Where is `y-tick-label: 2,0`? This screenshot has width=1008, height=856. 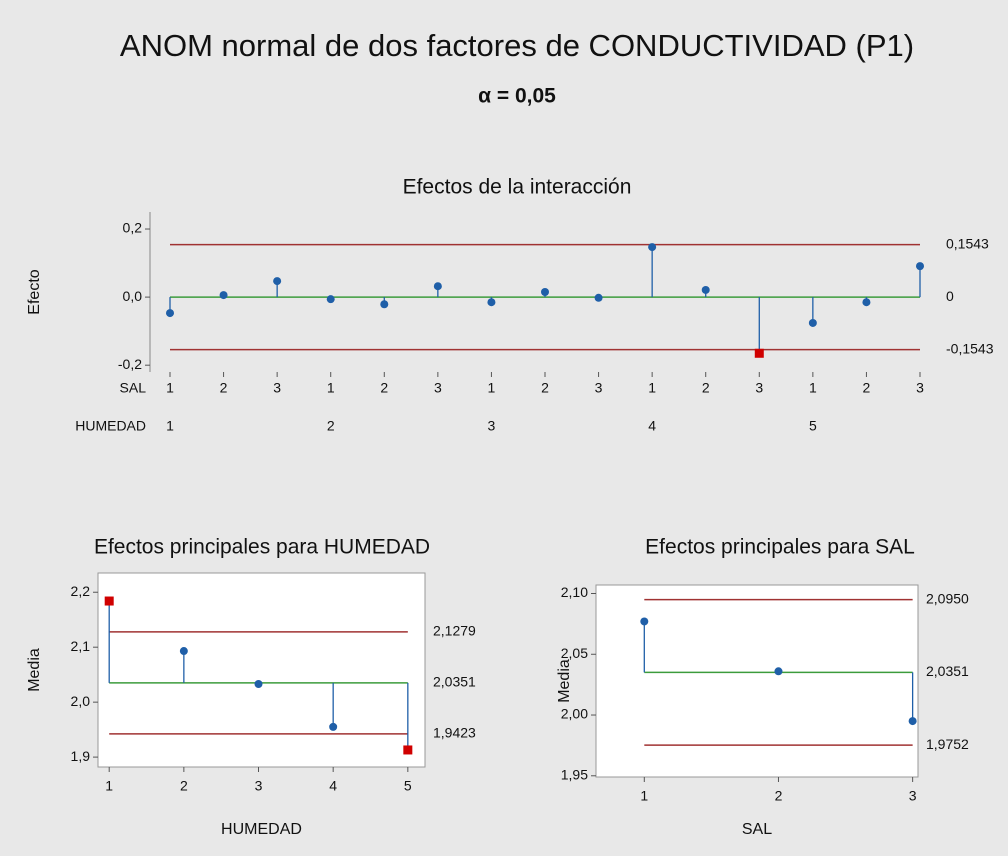
y-tick-label: 2,0 is located at coordinates (81, 701).